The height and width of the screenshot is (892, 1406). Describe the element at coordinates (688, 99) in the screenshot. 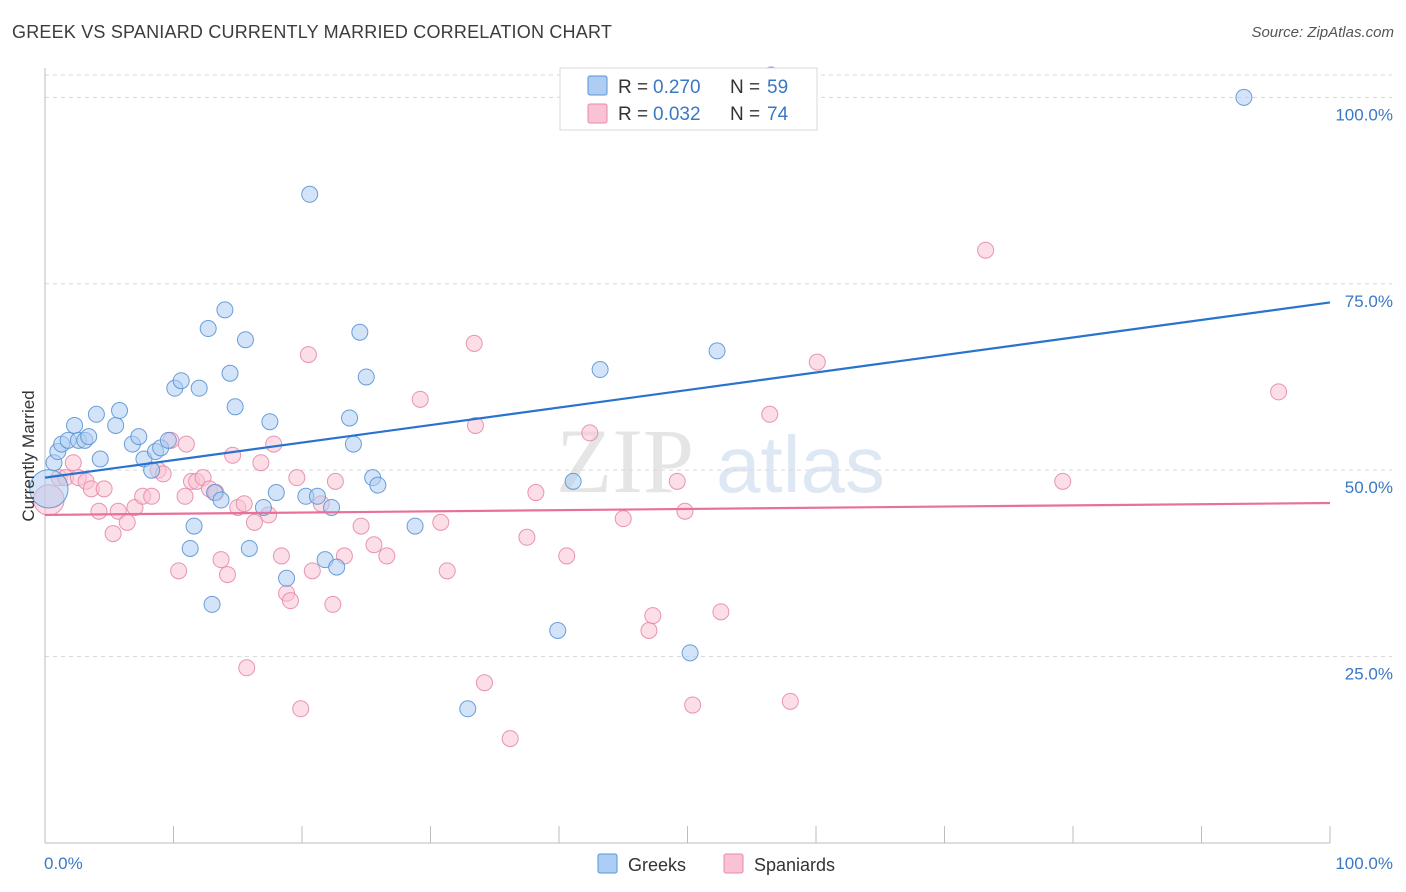

I see `top-legend: R = 0.270 N = 59 R = 0.032 N = 74` at that location.